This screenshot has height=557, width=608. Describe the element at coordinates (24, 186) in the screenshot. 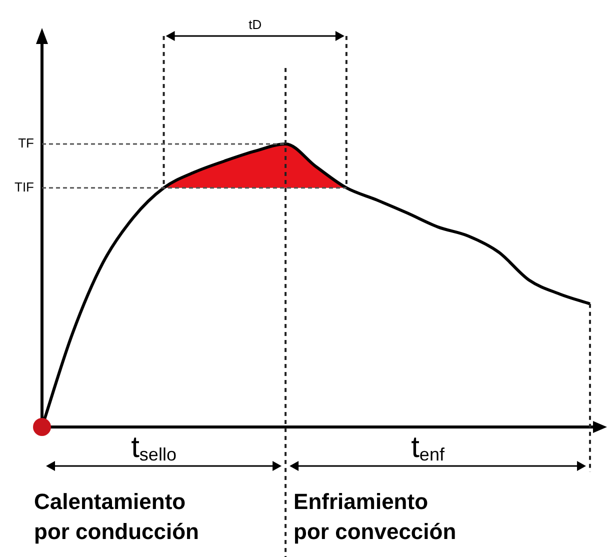

I see `ref-line-label: TIF` at that location.